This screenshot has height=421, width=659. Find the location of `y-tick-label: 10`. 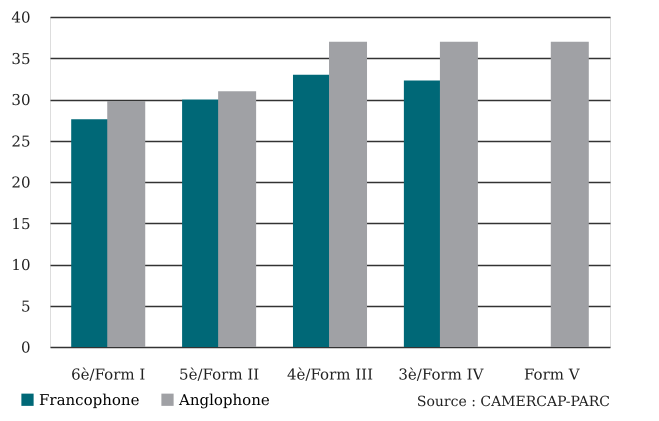

y-tick-label: 10 is located at coordinates (20, 265).